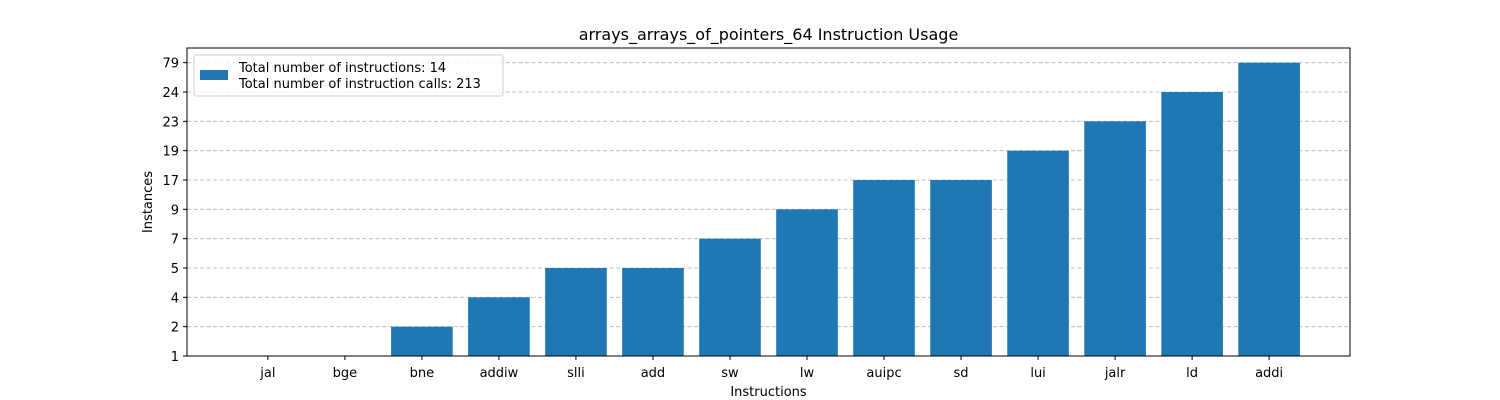  Describe the element at coordinates (175, 328) in the screenshot. I see `y-tick-label: 2` at that location.